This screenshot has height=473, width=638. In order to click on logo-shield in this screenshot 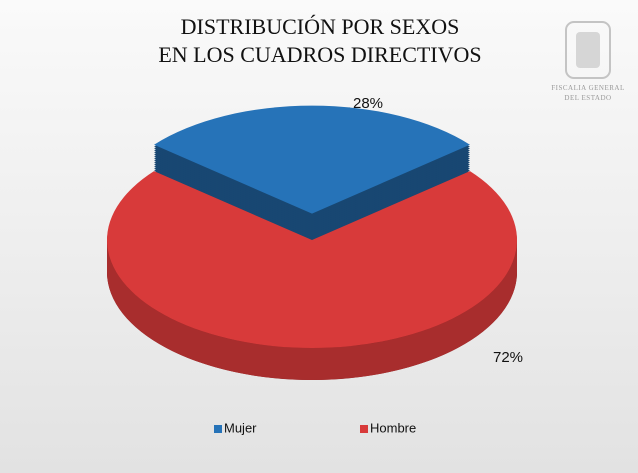, I will do `click(588, 50)`.